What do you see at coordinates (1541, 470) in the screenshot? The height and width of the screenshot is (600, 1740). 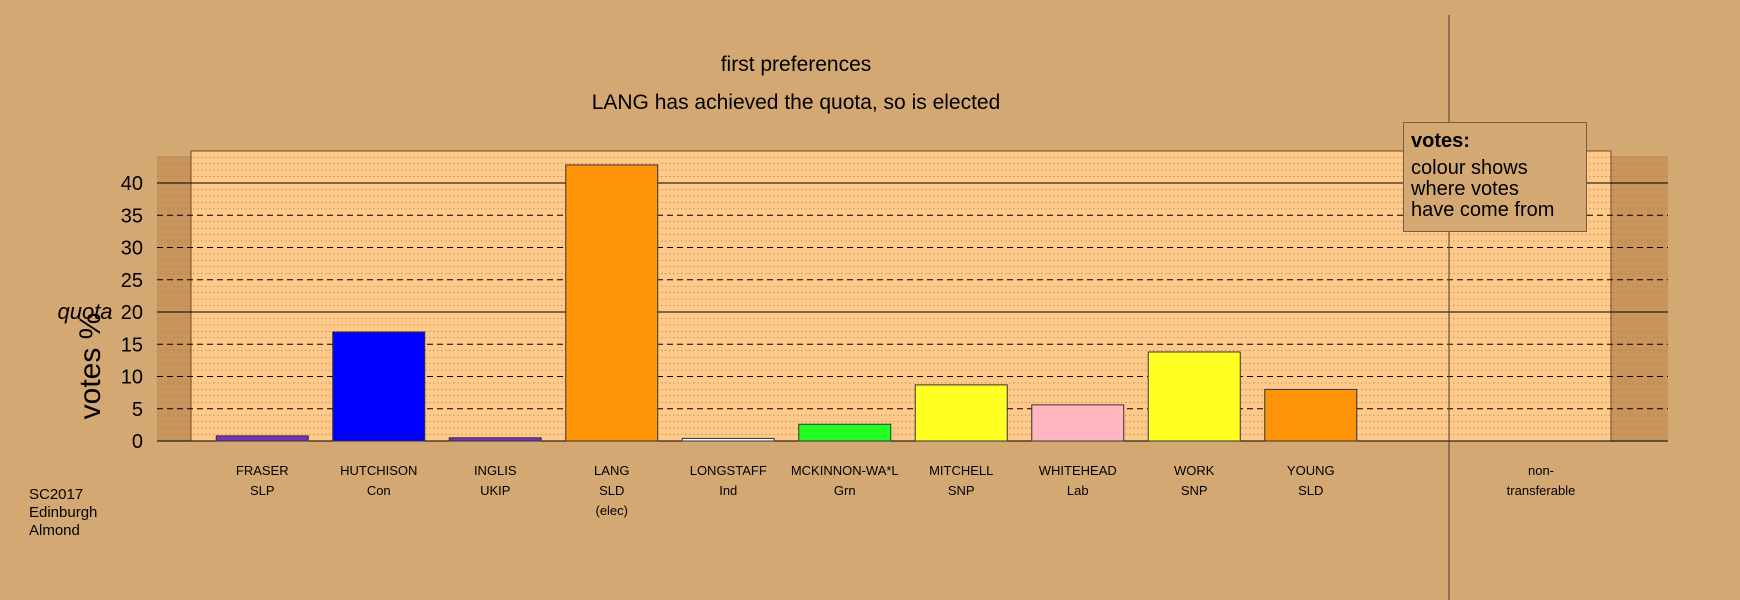 I see `non-transferable-label: non-` at bounding box center [1541, 470].